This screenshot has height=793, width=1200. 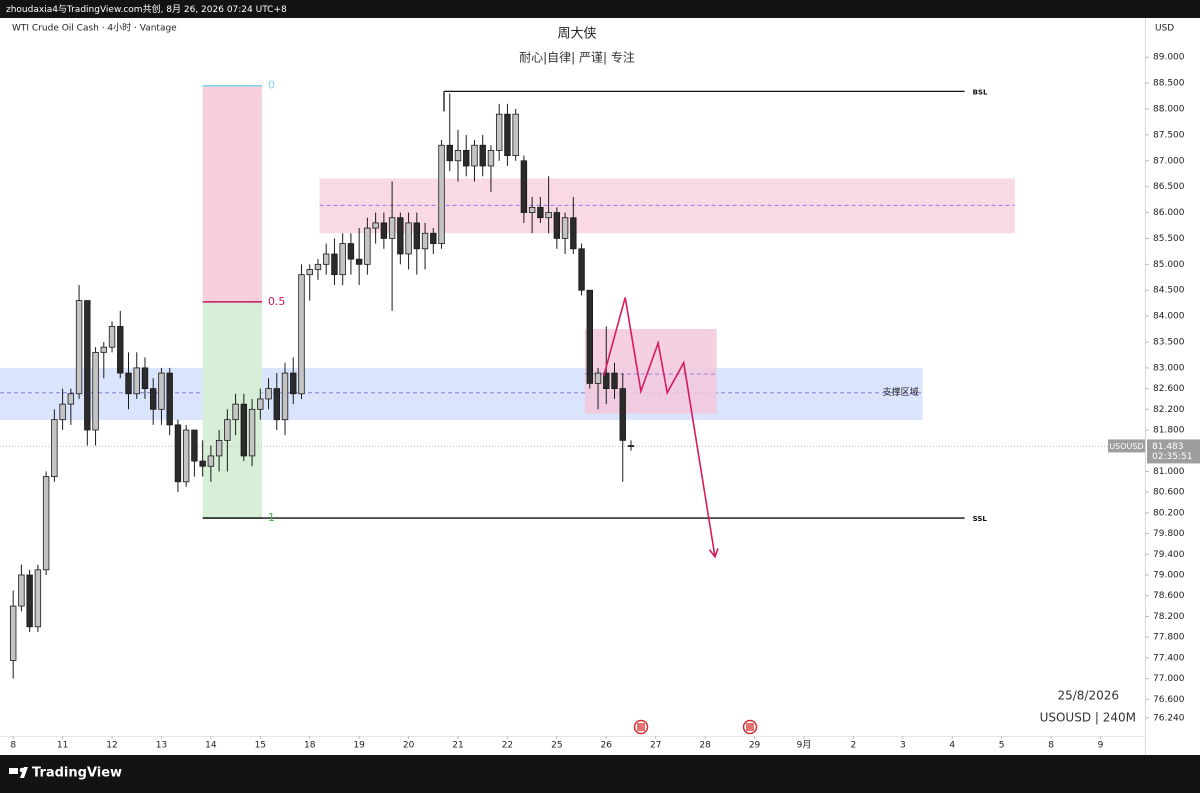 I want to click on y-tick-label: 86.500, so click(x=1169, y=187).